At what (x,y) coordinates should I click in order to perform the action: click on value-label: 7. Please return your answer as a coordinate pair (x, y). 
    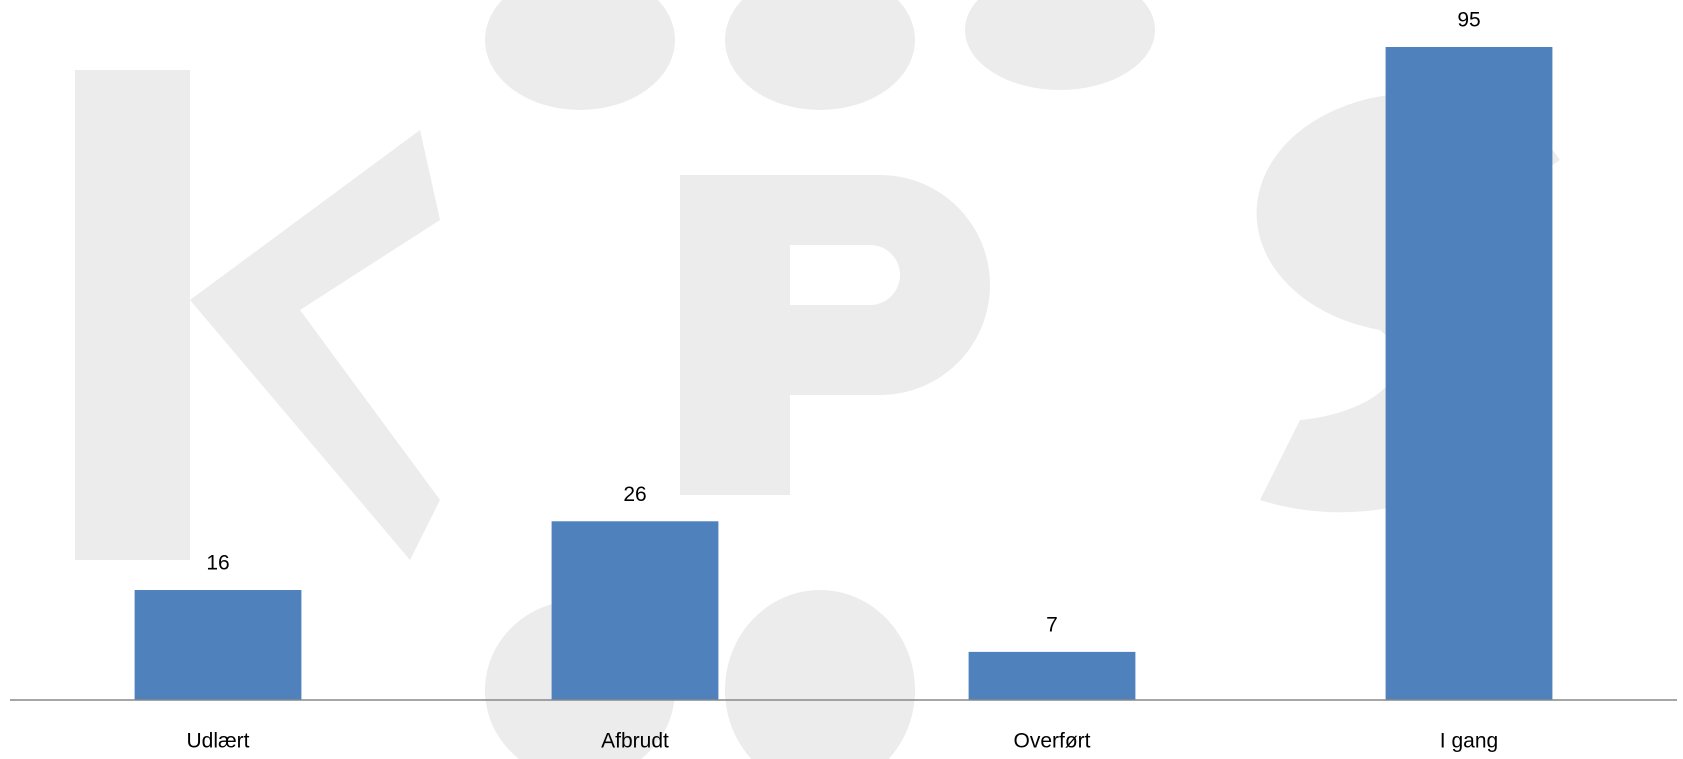
    Looking at the image, I should click on (1052, 624).